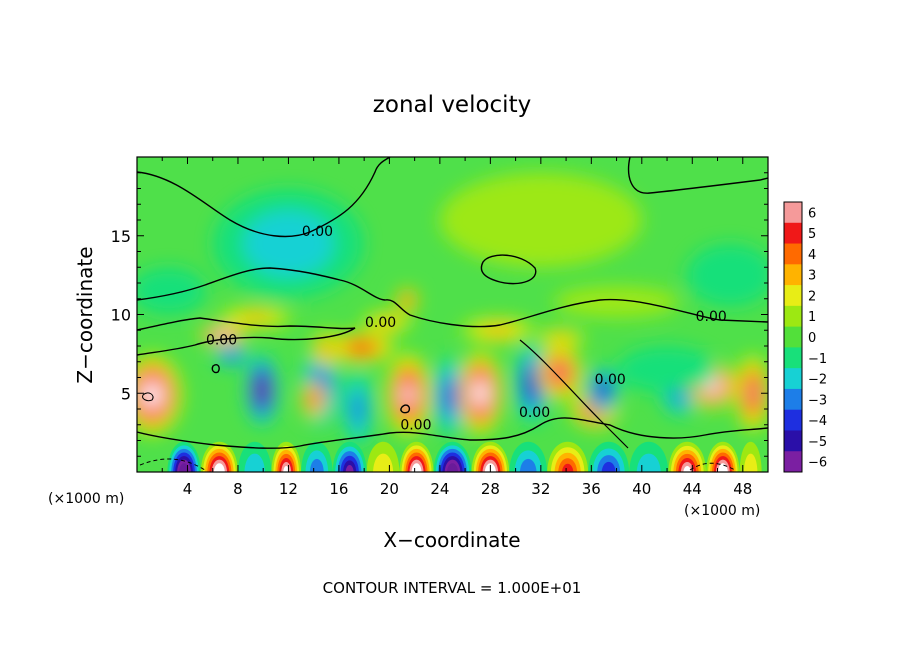 This screenshot has height=658, width=904. I want to click on colorbar-frame, so click(793, 337).